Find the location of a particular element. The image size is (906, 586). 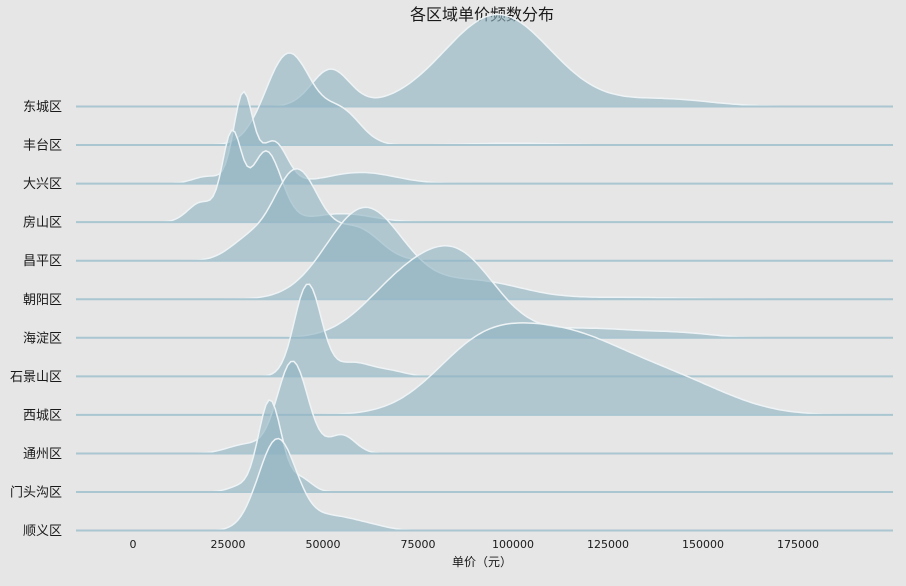

y-label-3: 大兴区 is located at coordinates (42, 184).